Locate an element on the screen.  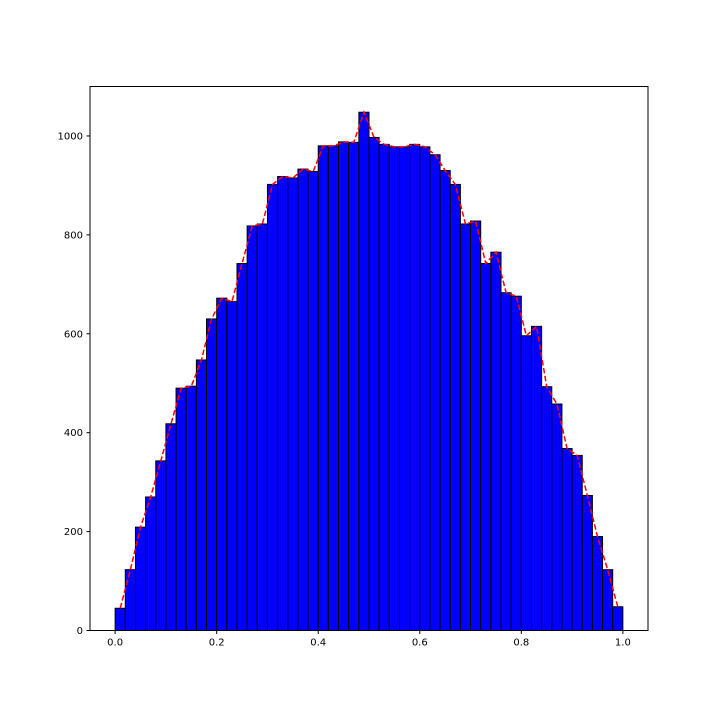
y-tick-label: 200 is located at coordinates (73, 532).